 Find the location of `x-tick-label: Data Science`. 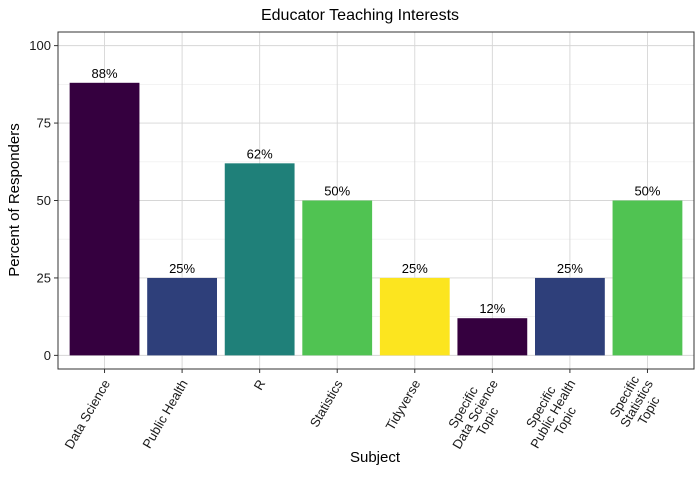

x-tick-label: Data Science is located at coordinates (87, 414).